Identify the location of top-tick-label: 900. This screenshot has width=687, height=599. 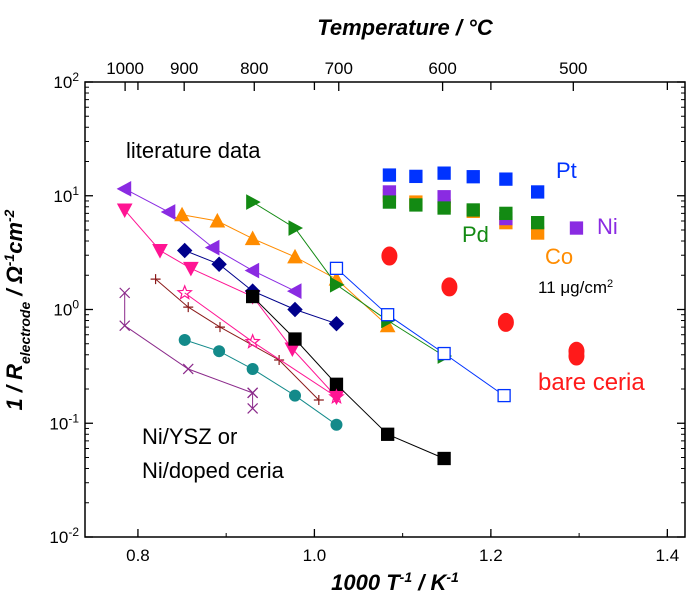
(184, 68).